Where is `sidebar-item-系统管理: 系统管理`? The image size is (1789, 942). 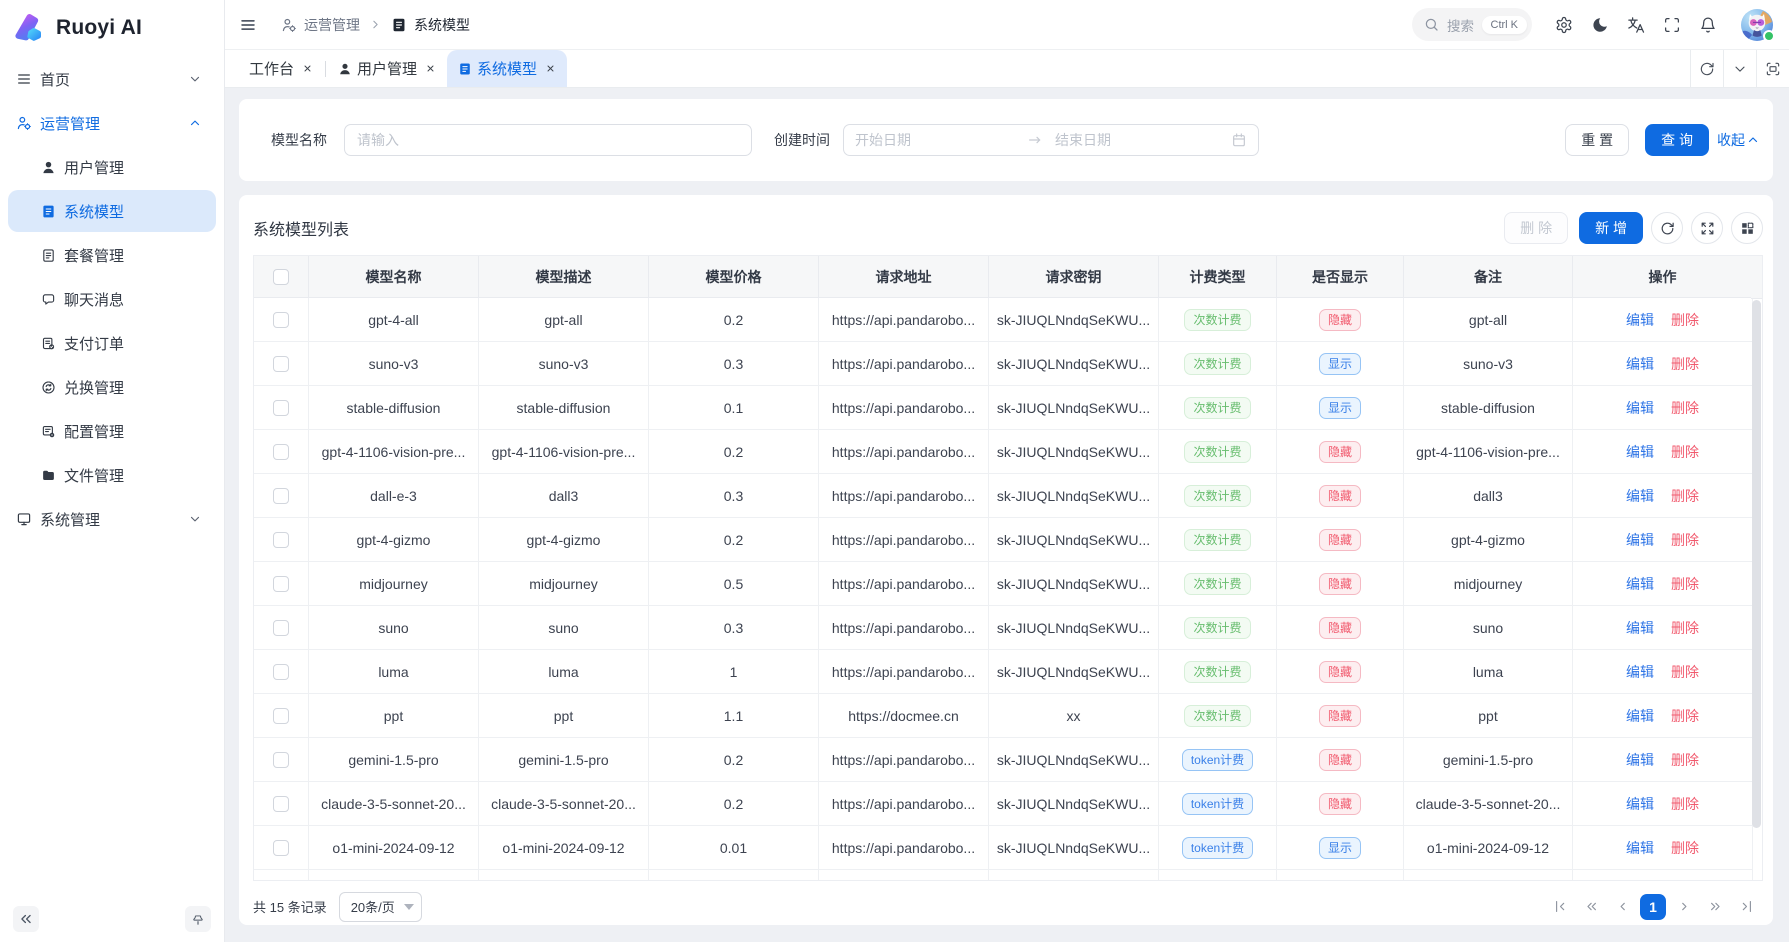
sidebar-item-系统管理: 系统管理 is located at coordinates (112, 519).